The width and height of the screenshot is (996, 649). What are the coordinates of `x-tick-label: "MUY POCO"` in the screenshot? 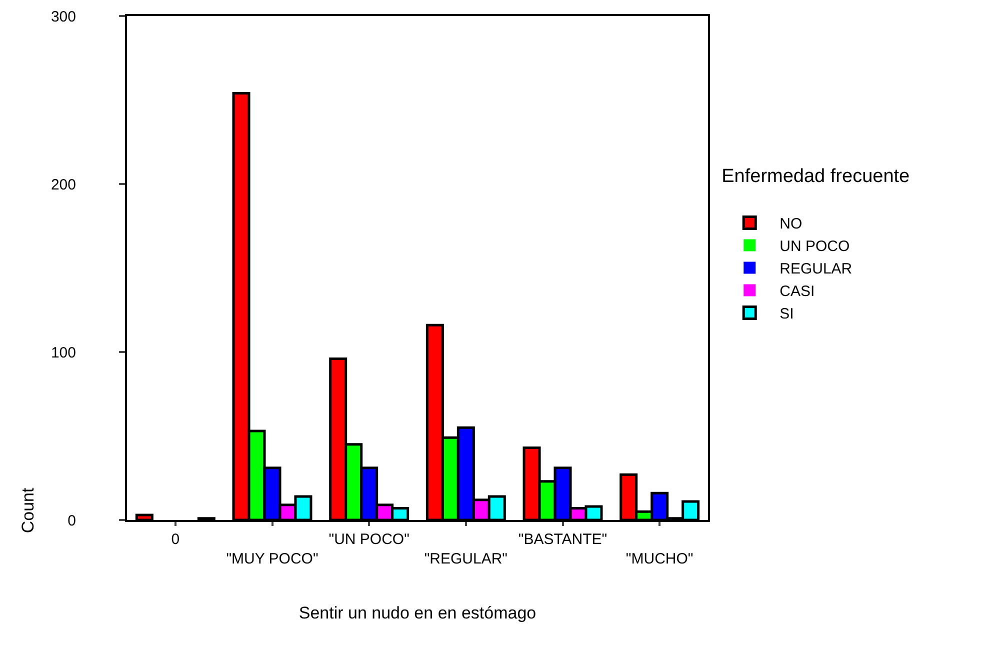 It's located at (272, 559).